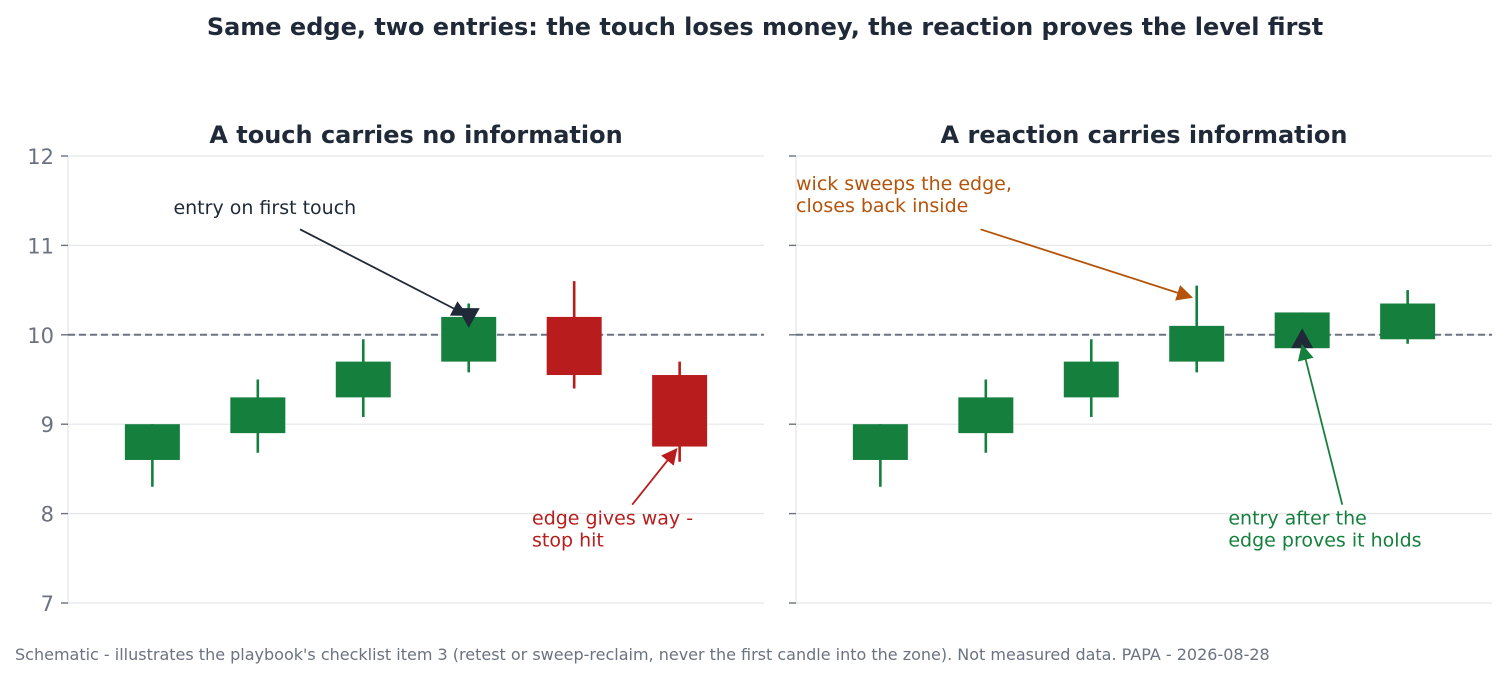 This screenshot has height=684, width=1507. Describe the element at coordinates (1297, 518) in the screenshot. I see `annotation-text: entry after the` at that location.